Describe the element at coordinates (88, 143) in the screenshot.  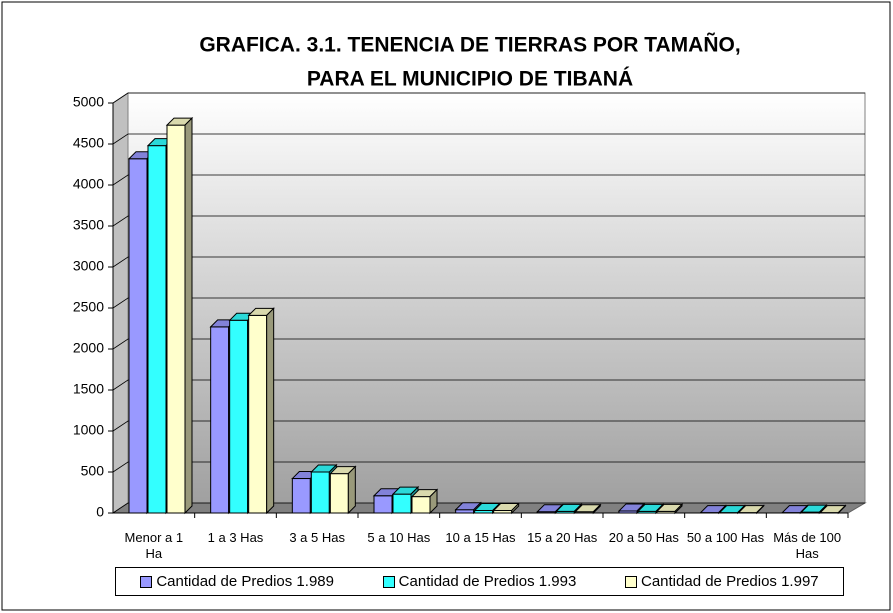
I see `y-tick-label: 4500` at that location.